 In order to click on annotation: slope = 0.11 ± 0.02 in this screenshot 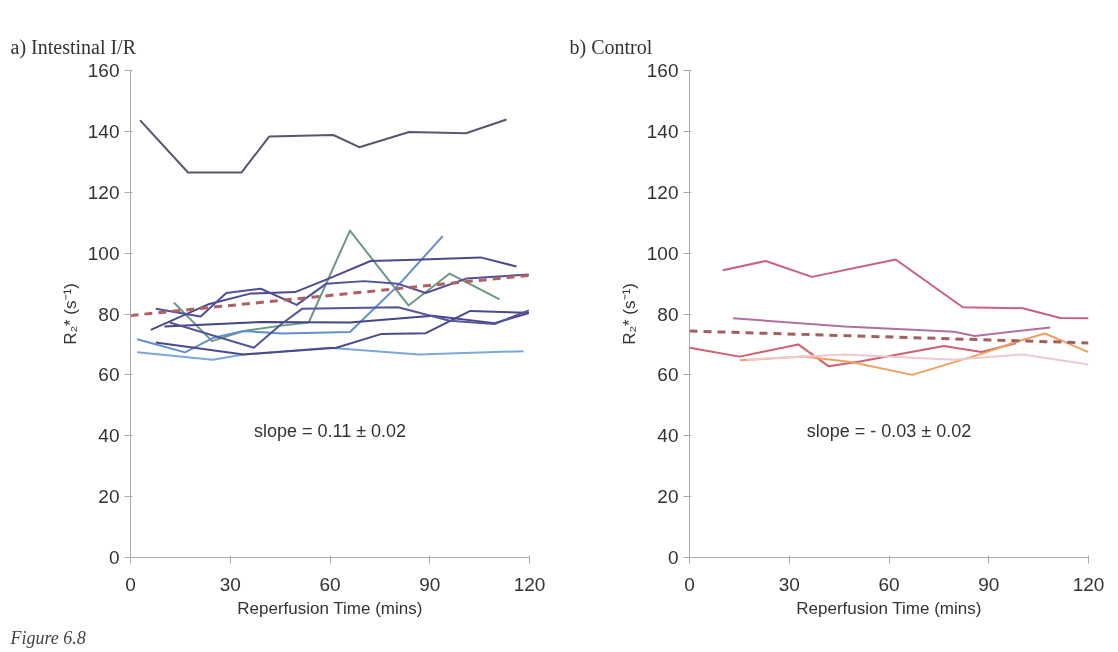, I will do `click(330, 430)`.